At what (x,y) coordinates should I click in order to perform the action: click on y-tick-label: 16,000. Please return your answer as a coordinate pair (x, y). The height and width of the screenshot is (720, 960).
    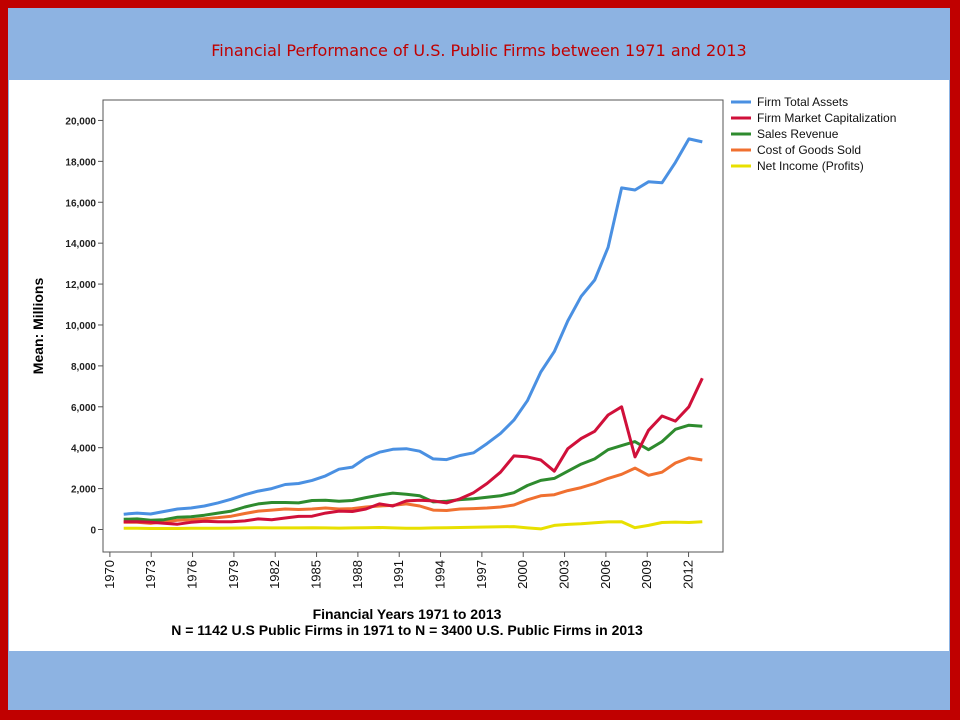
    Looking at the image, I should click on (80, 203).